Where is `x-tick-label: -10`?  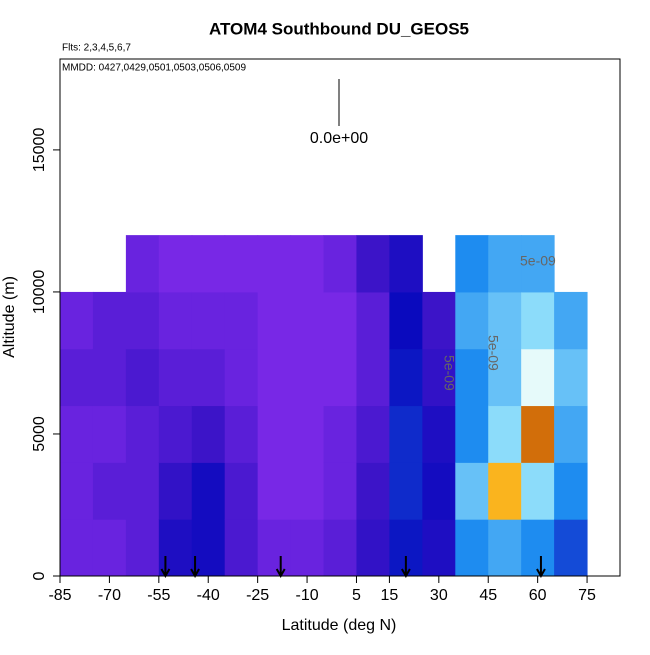
x-tick-label: -10 is located at coordinates (306, 595).